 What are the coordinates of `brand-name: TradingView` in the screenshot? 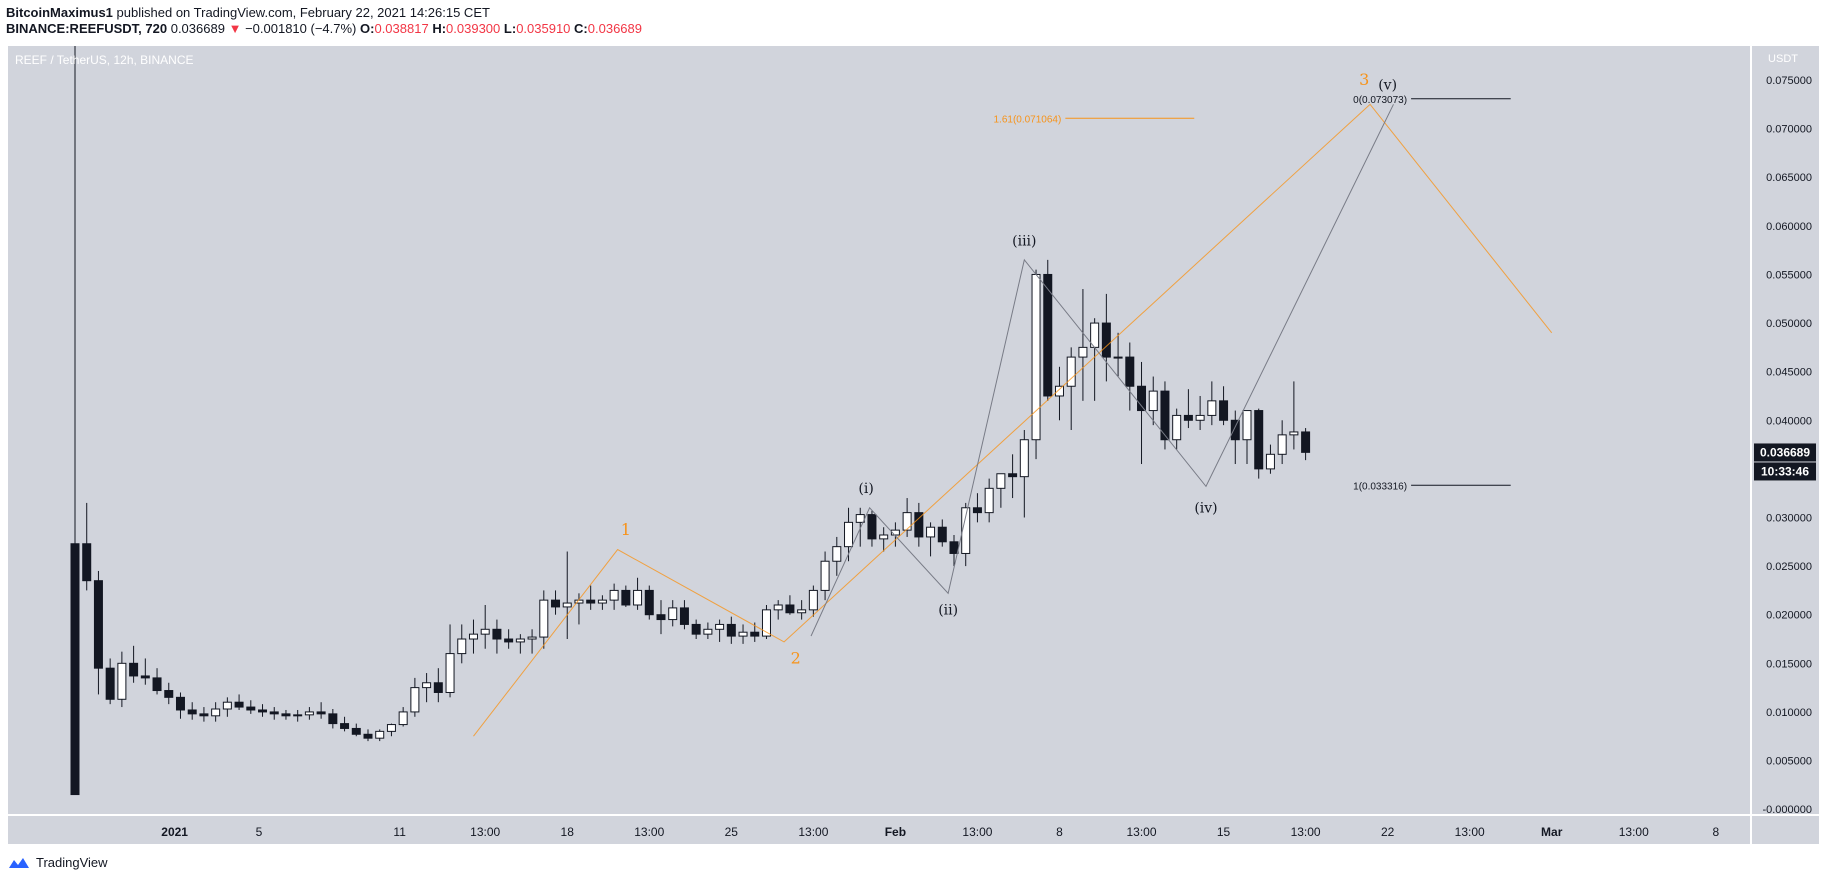 It's located at (72, 862).